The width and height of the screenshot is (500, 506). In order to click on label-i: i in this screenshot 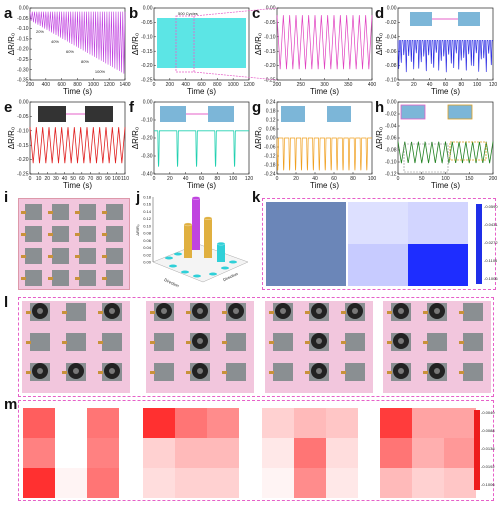, I will do `click(6, 197)`.